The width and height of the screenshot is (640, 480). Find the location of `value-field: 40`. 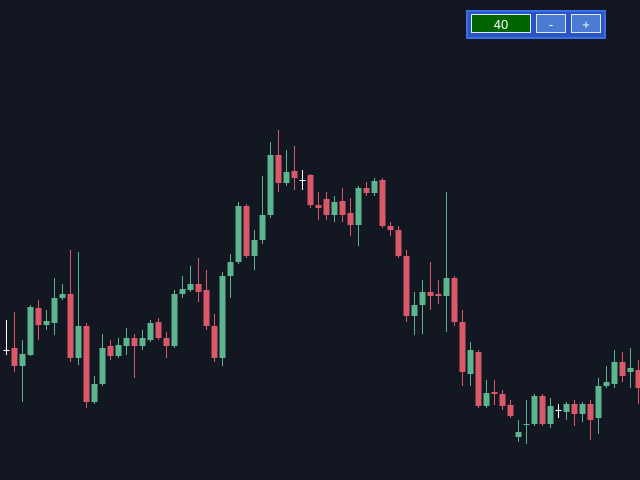

value-field: 40 is located at coordinates (501, 23).